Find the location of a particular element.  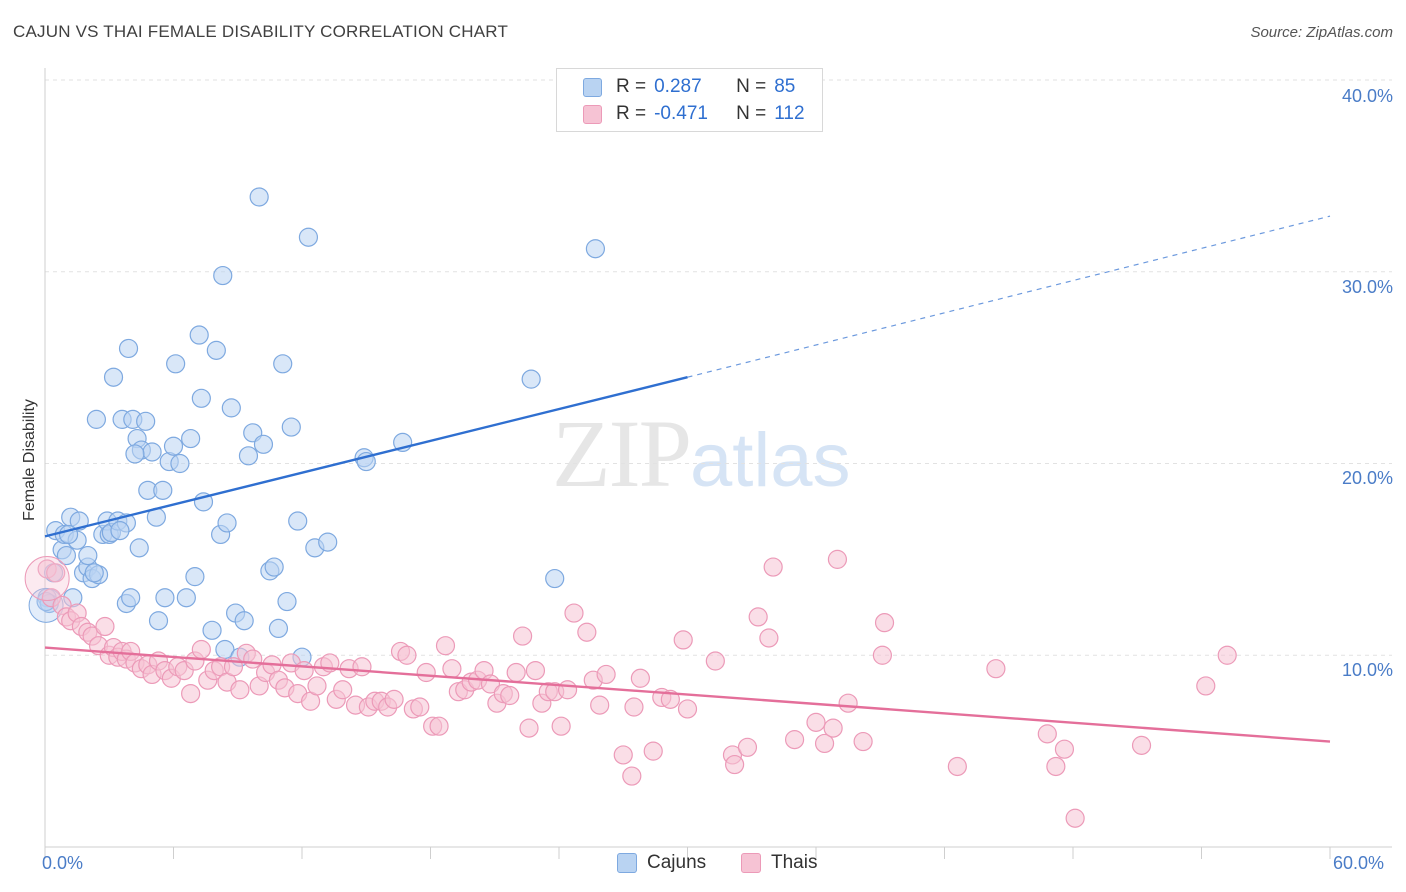

y-tick-label: 30.0% is located at coordinates (1367, 287).